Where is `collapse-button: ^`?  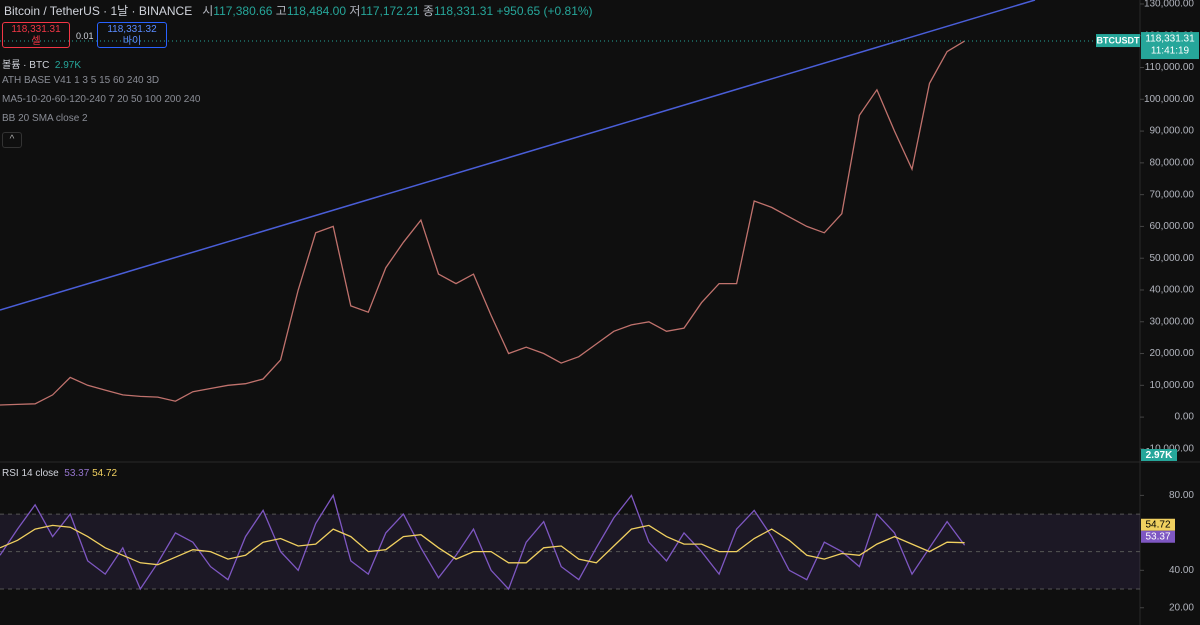
collapse-button: ^ is located at coordinates (12, 140).